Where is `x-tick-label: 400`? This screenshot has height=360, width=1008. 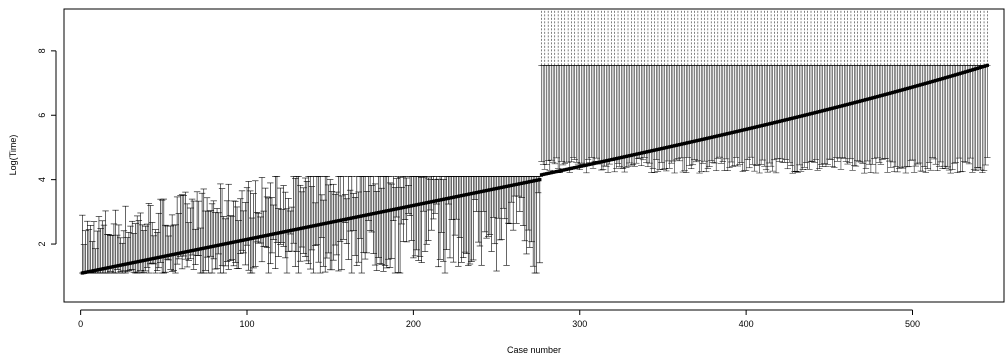 x-tick-label: 400 is located at coordinates (746, 324).